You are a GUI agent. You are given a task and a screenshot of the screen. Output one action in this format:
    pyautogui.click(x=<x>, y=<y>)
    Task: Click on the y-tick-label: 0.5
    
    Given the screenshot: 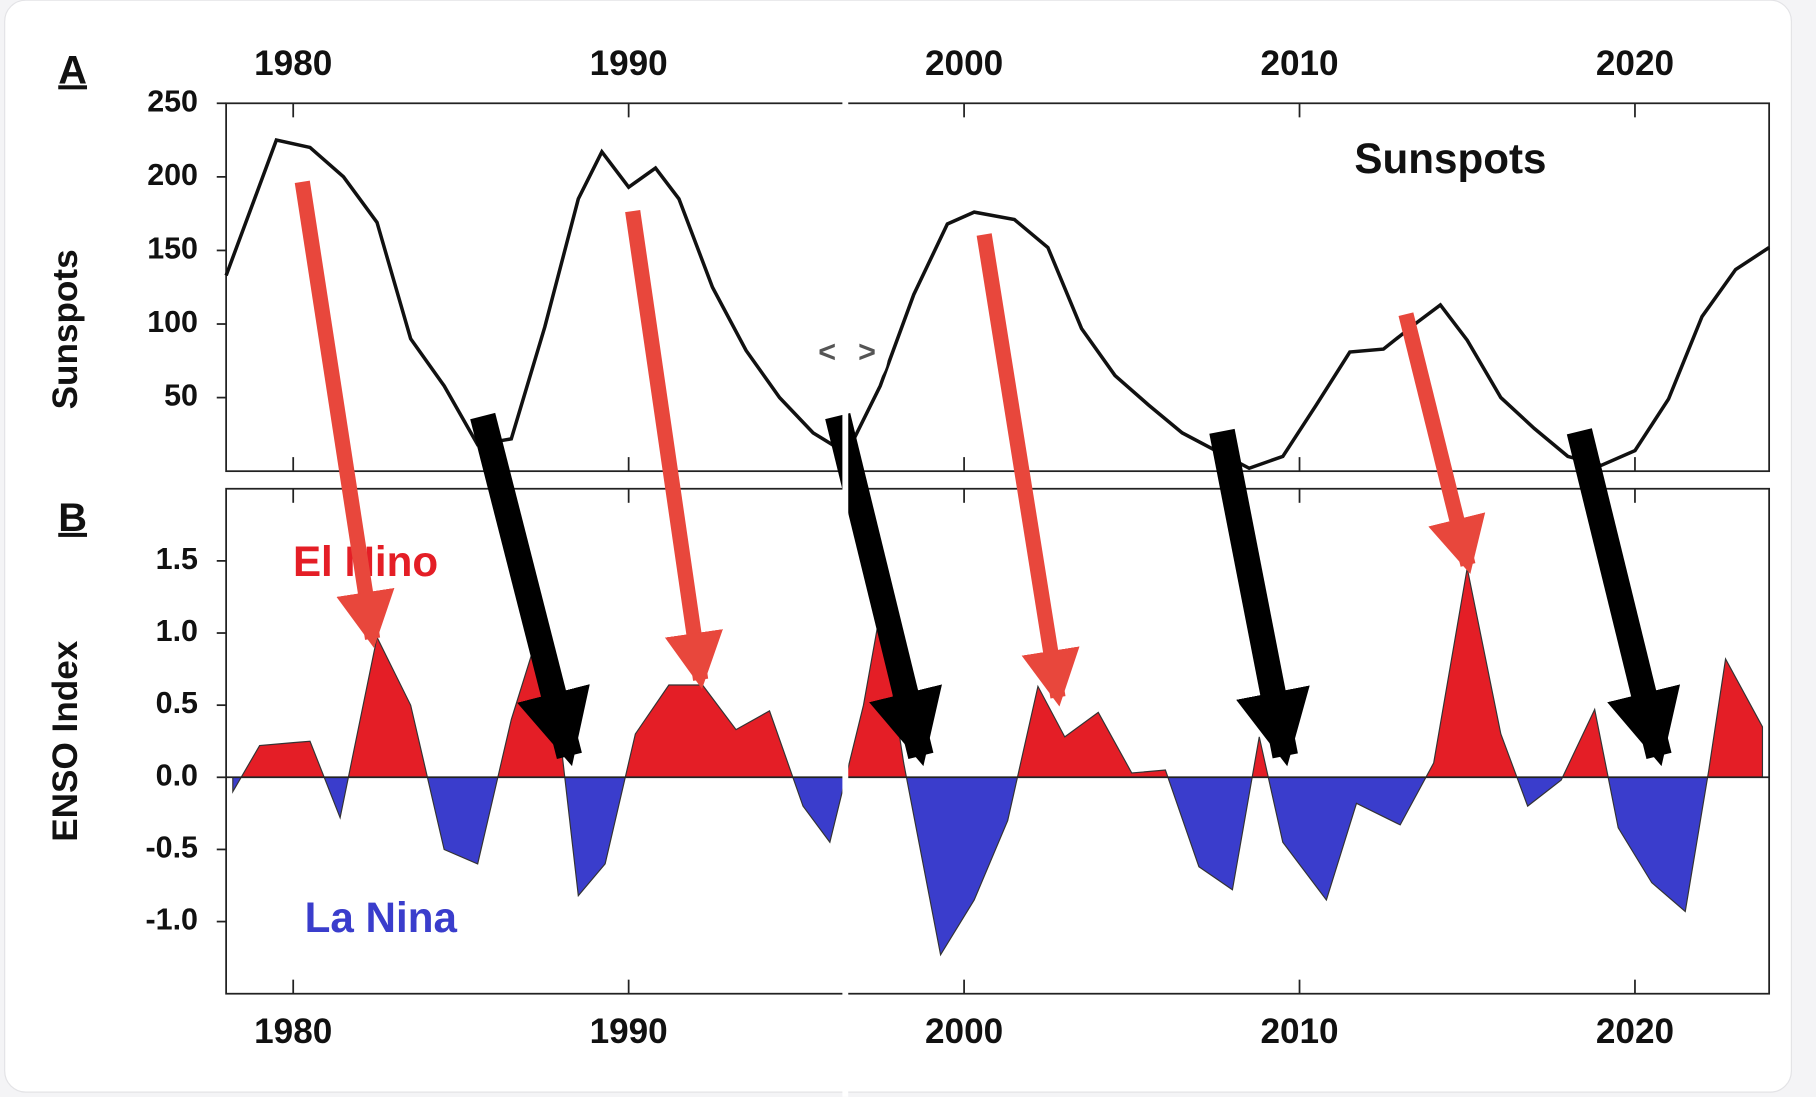 What is the action you would take?
    pyautogui.click(x=177, y=703)
    